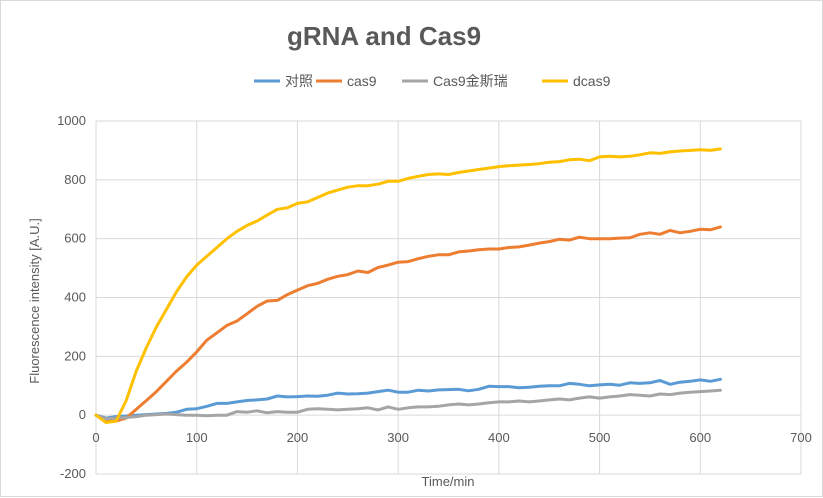 Image resolution: width=823 pixels, height=498 pixels. What do you see at coordinates (362, 81) in the screenshot?
I see `legend-label: cas9` at bounding box center [362, 81].